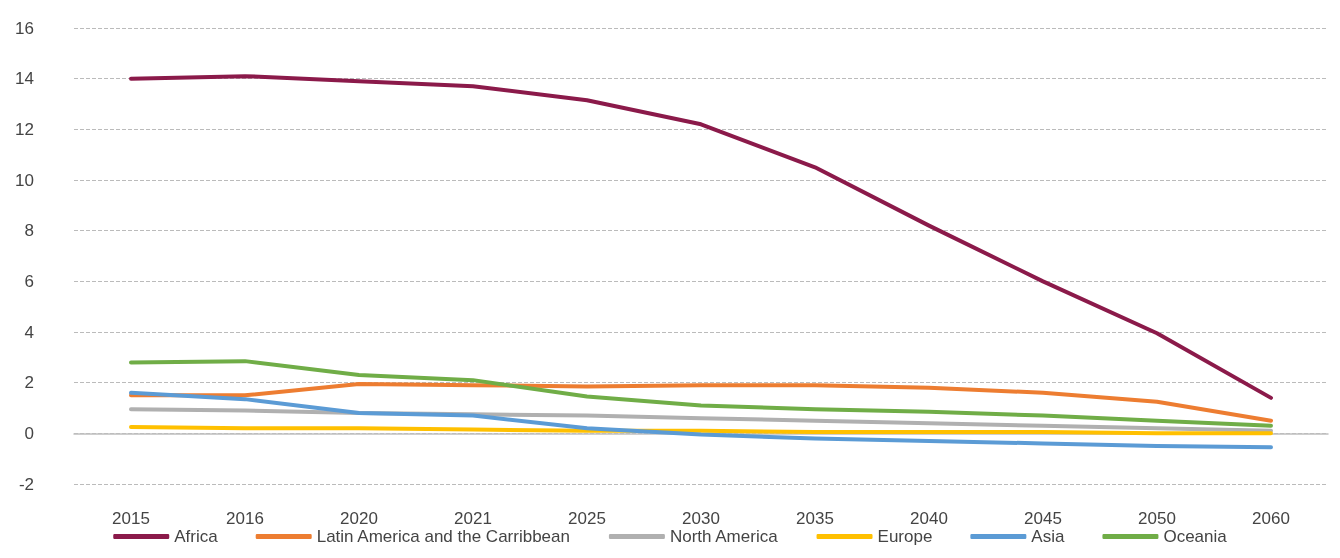 The width and height of the screenshot is (1340, 558). What do you see at coordinates (29, 433) in the screenshot?
I see `y-tick-label: 0` at bounding box center [29, 433].